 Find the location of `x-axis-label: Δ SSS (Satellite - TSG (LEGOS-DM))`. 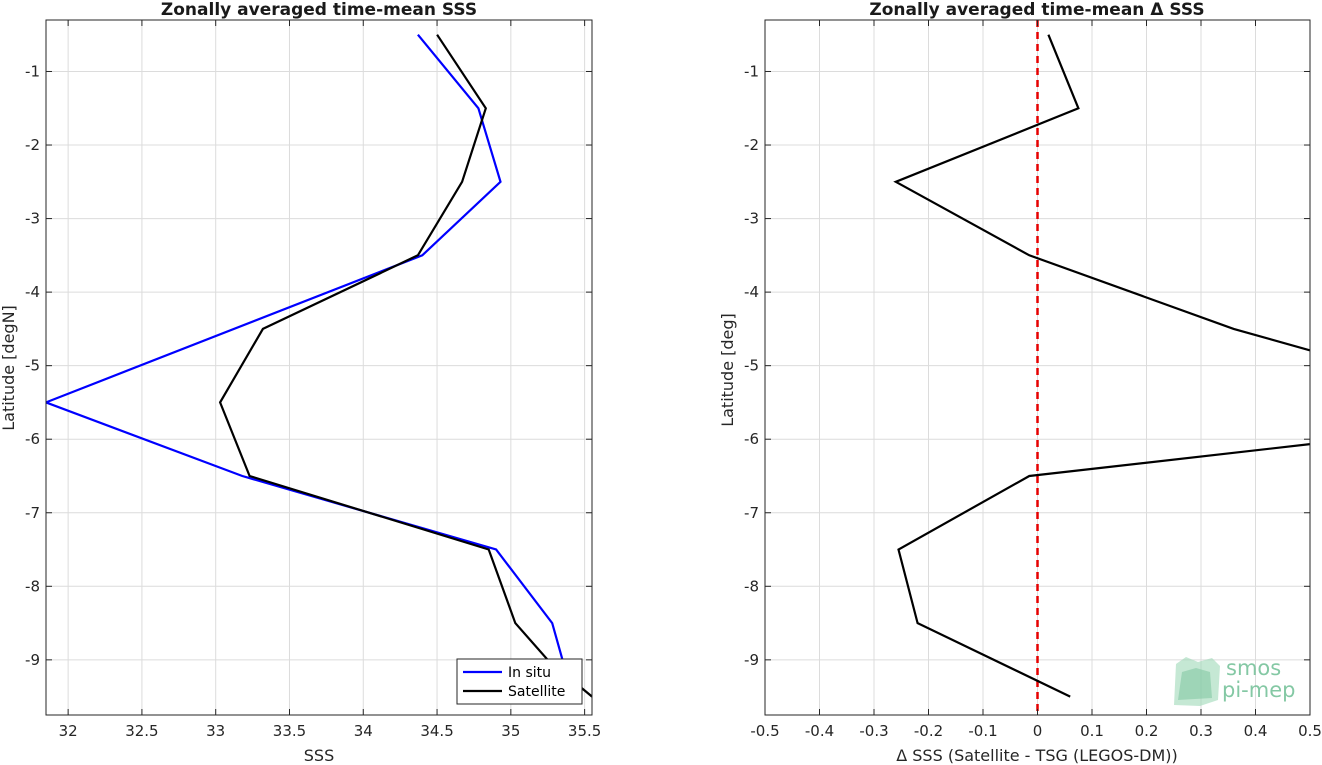

x-axis-label: Δ SSS (Satellite - TSG (LEGOS-DM)) is located at coordinates (1037, 755).